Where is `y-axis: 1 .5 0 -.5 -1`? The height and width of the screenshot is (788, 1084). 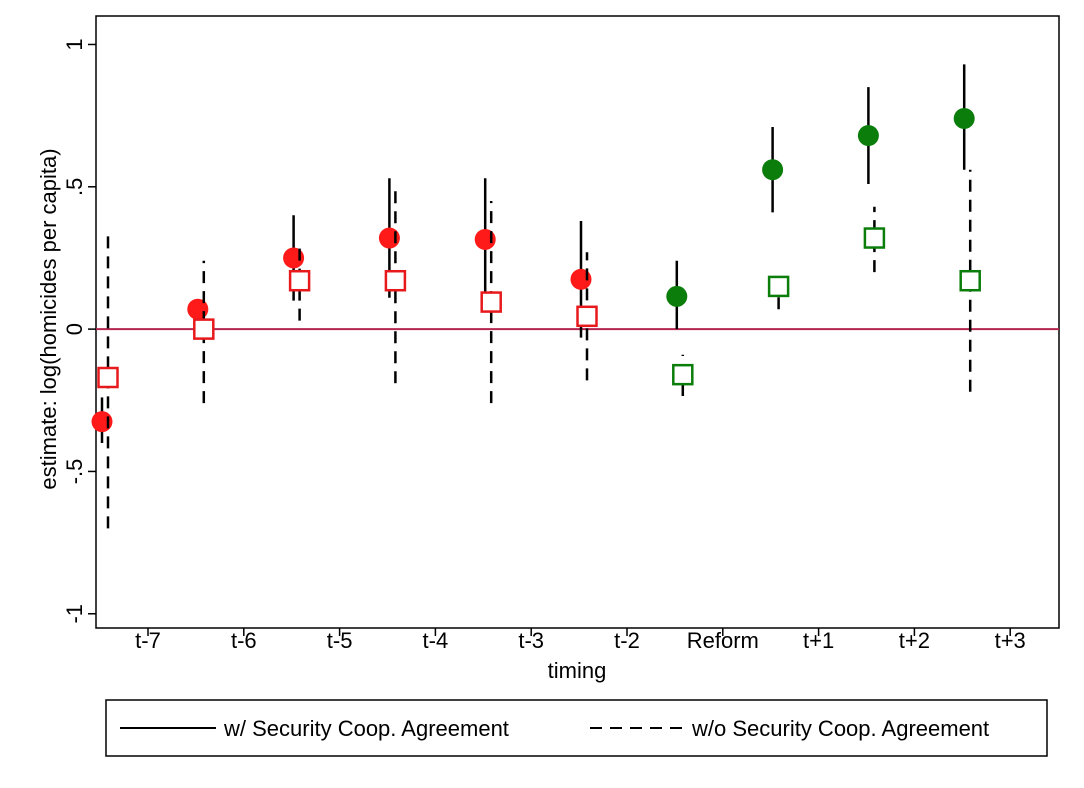 y-axis: 1 .5 0 -.5 -1 is located at coordinates (79, 331).